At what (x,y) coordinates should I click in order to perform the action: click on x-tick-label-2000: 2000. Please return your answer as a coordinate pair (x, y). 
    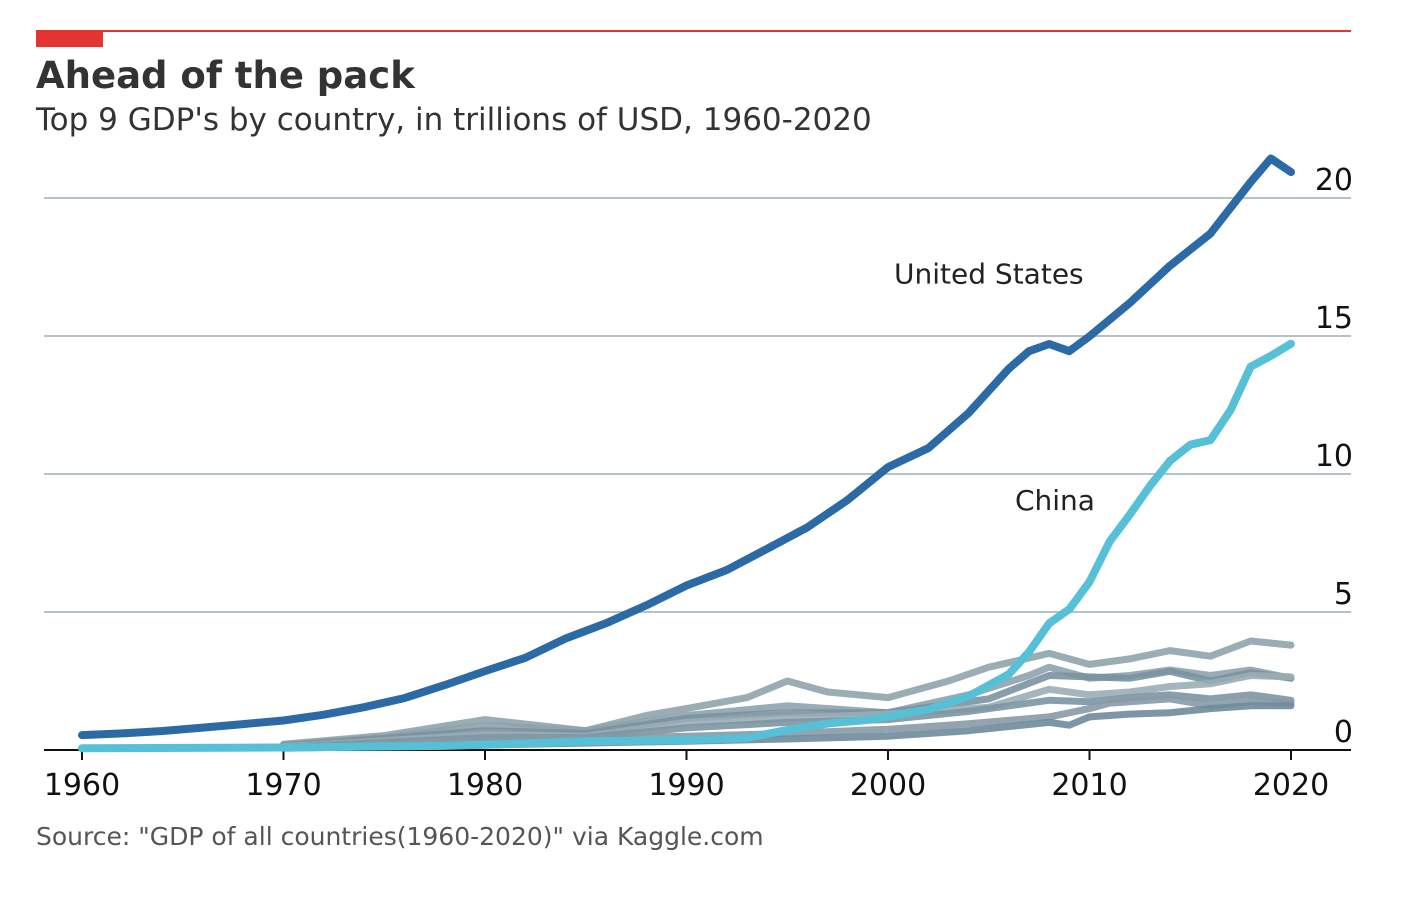
    Looking at the image, I should click on (888, 785).